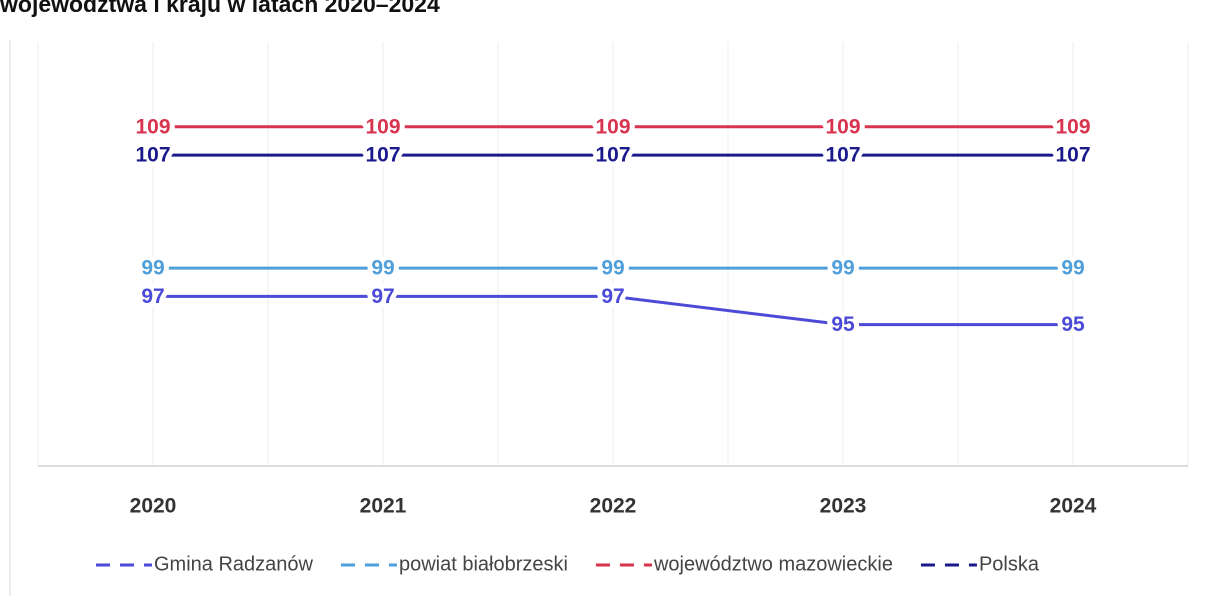 The image size is (1214, 596). Describe the element at coordinates (773, 564) in the screenshot. I see `legend-label: województwo mazowieckie` at that location.